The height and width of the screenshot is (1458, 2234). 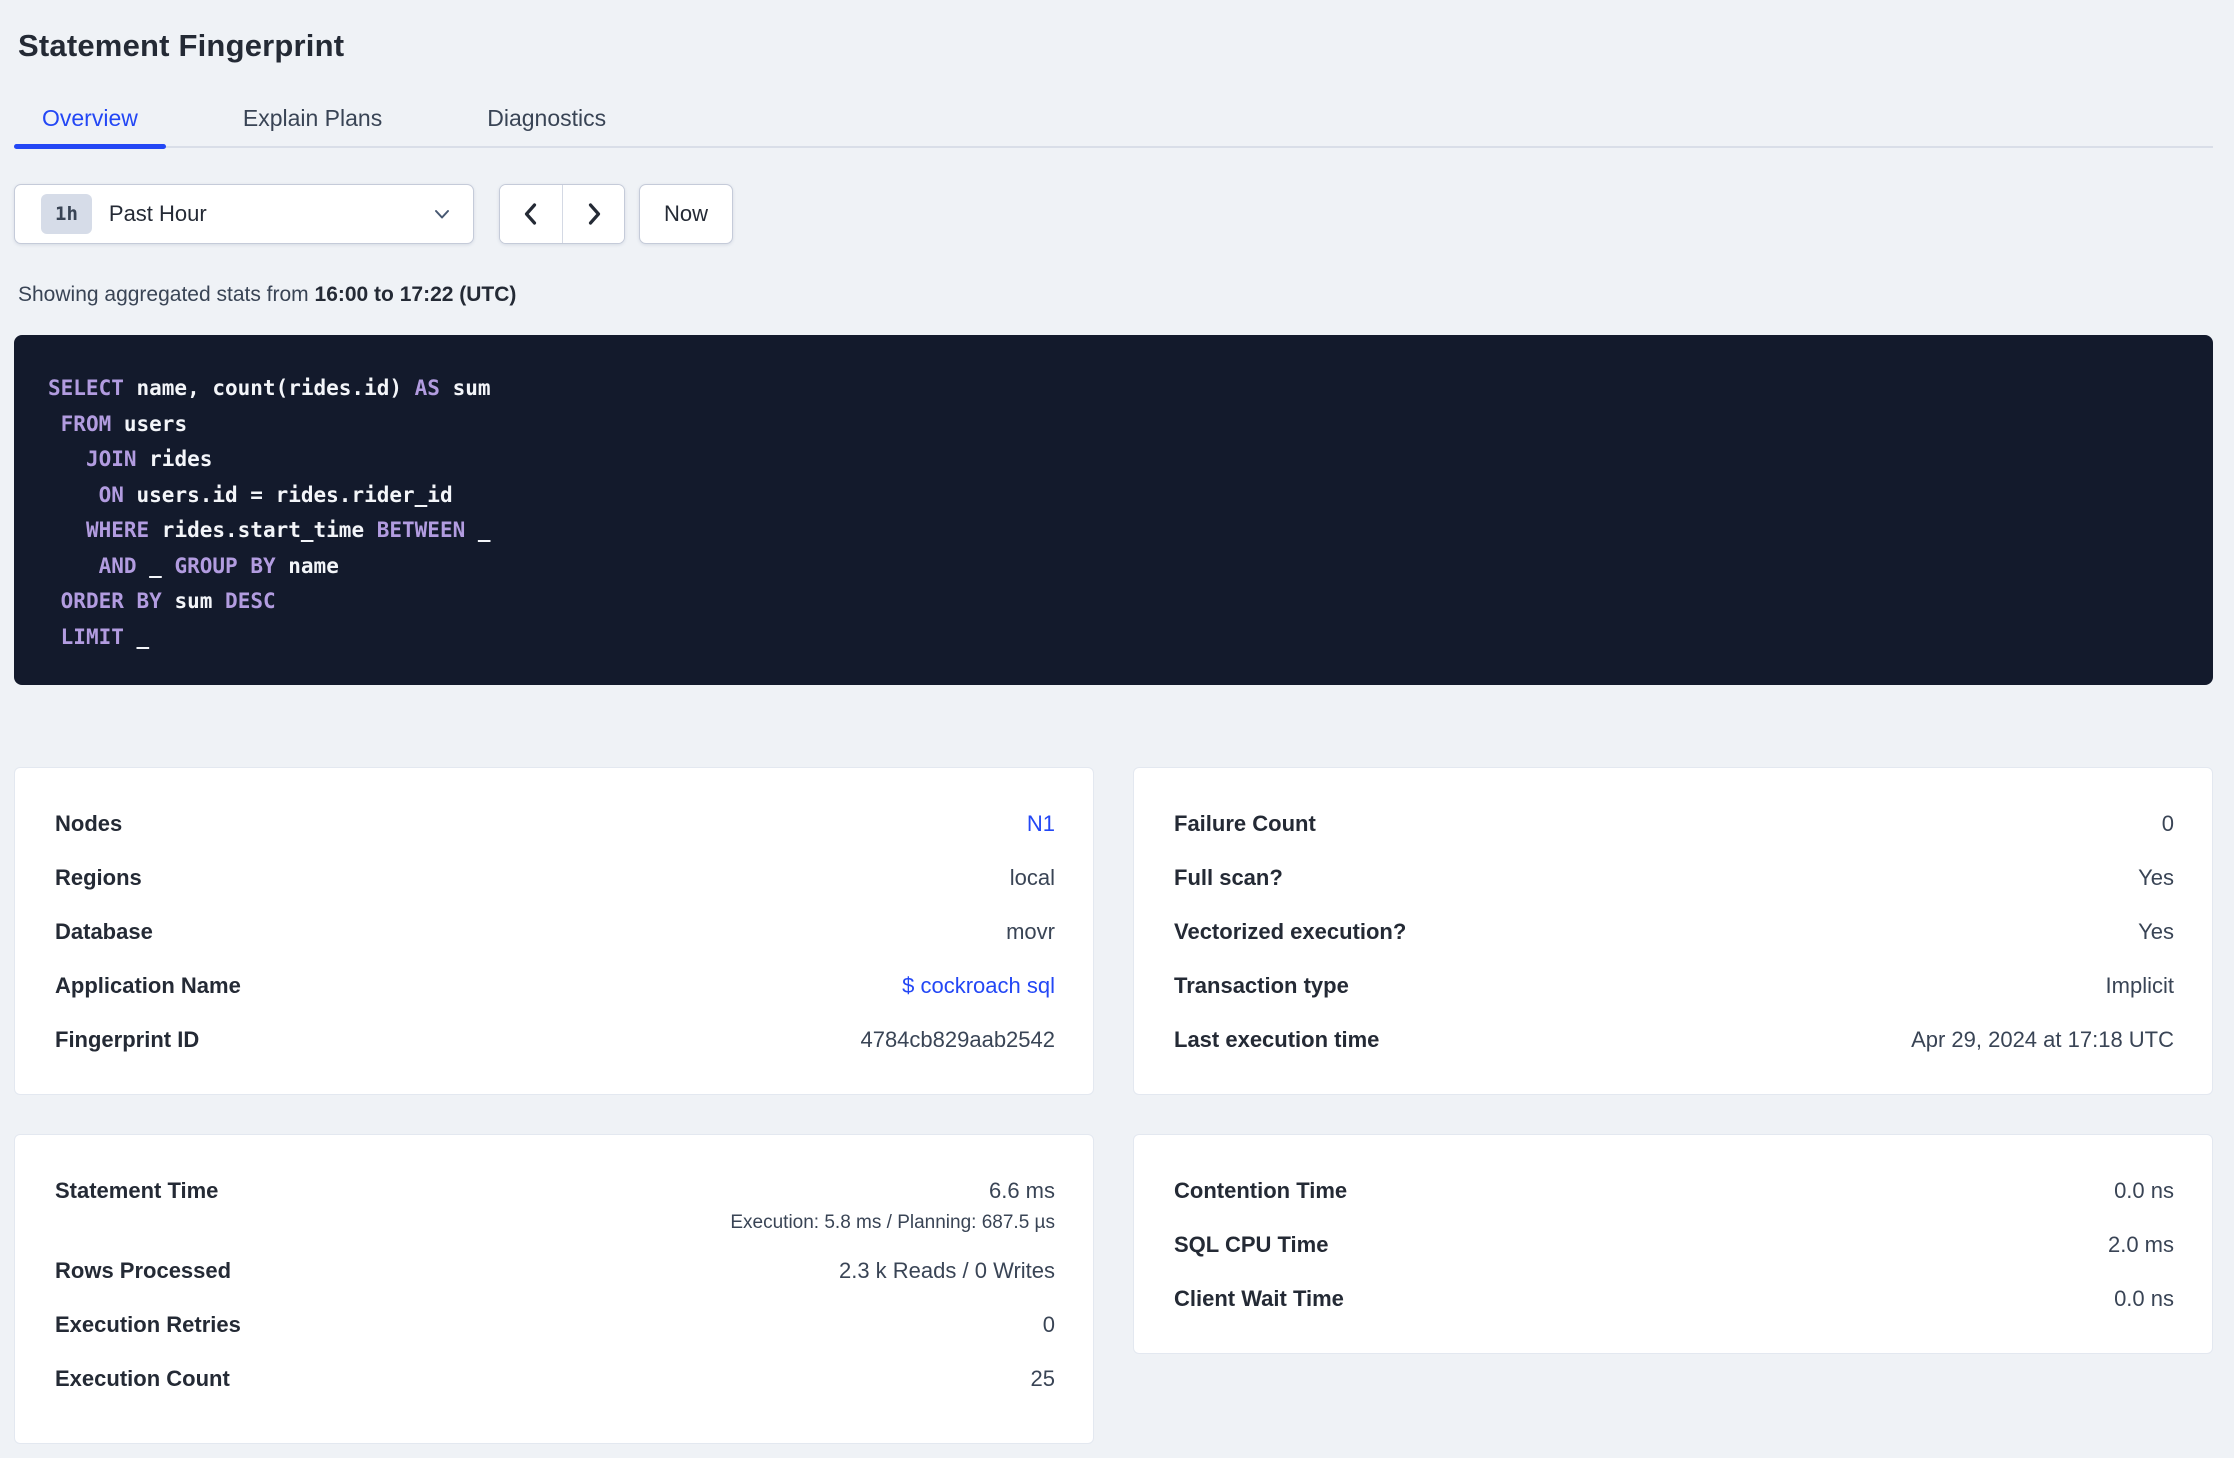 I want to click on chevron-down-icon, so click(x=442, y=214).